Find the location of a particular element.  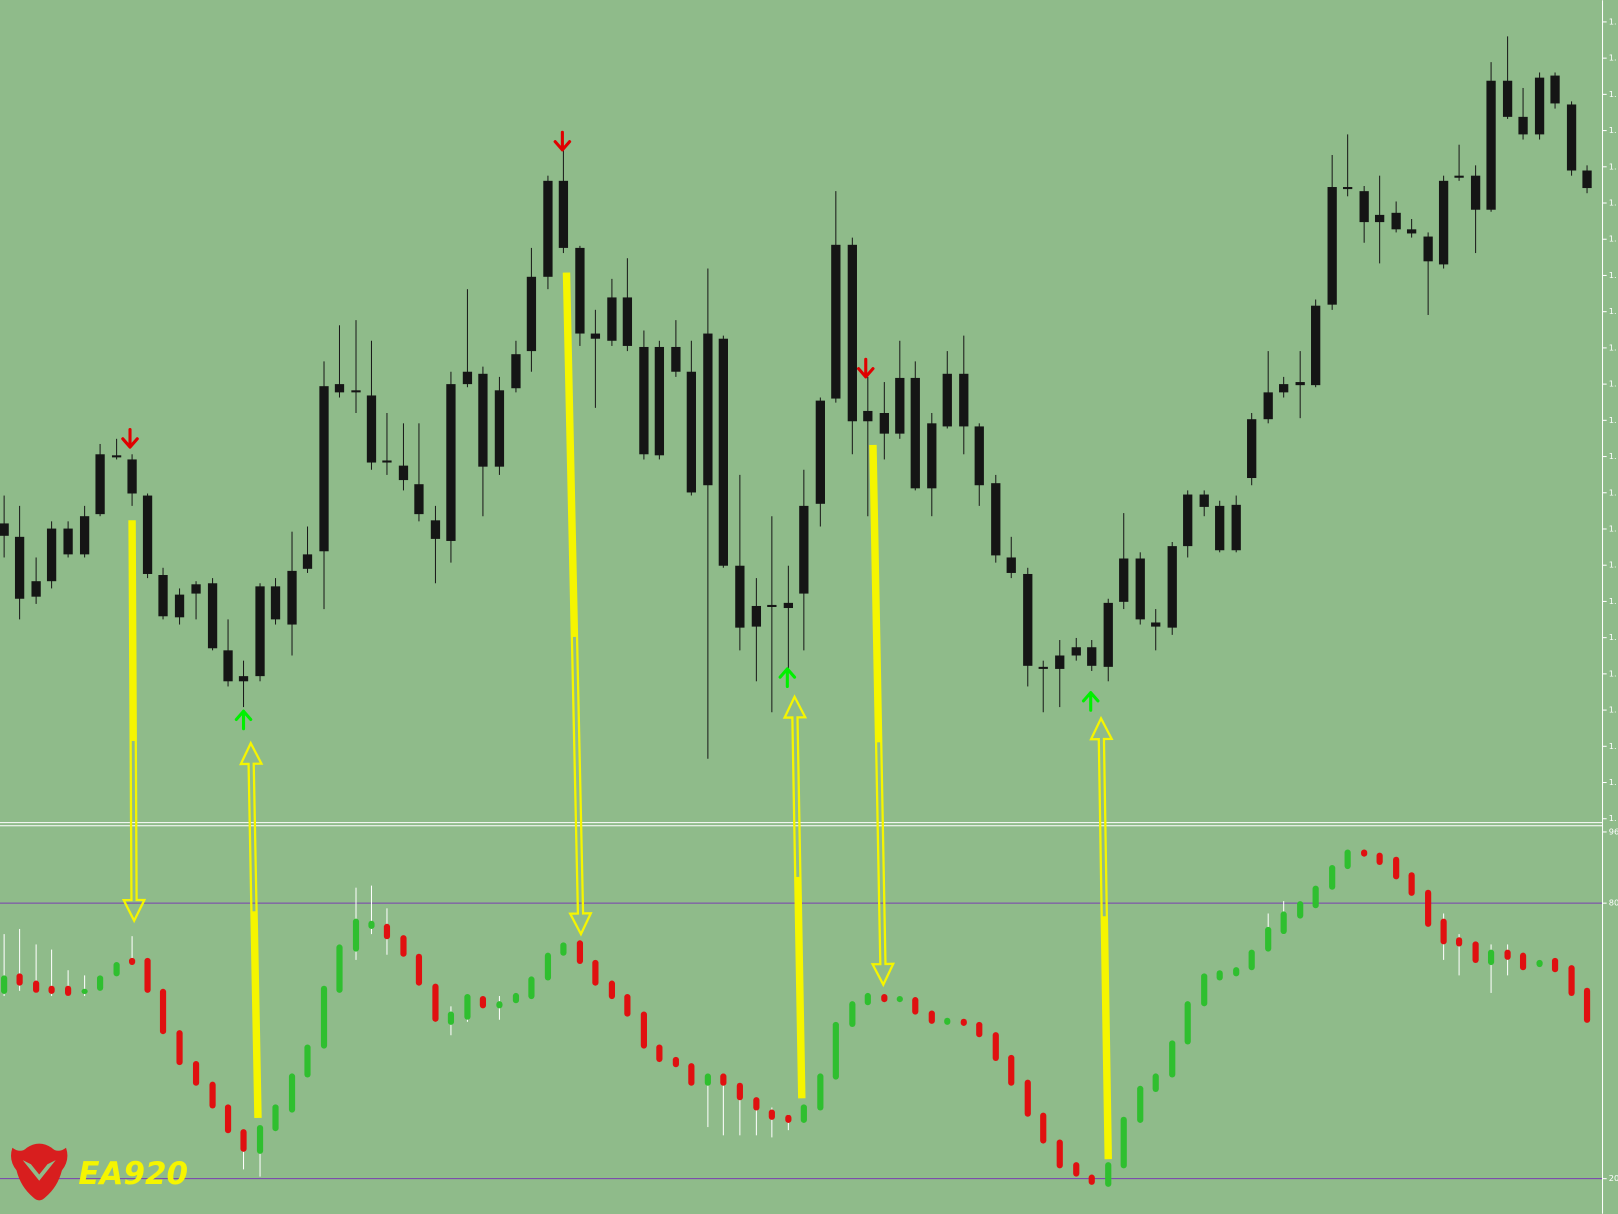

indicator-label: 96 is located at coordinates (1613, 831).